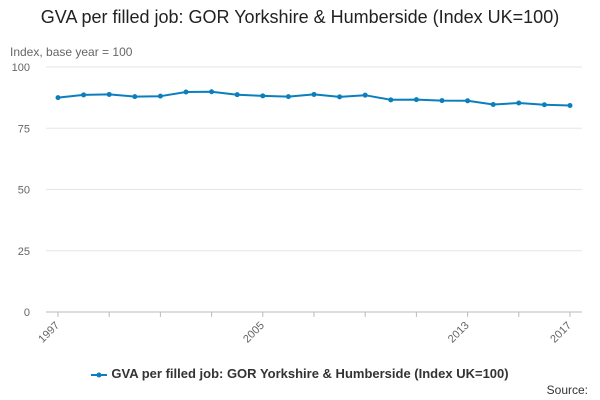 The width and height of the screenshot is (600, 400). Describe the element at coordinates (84, 95) in the screenshot. I see `data-point-1998` at that location.